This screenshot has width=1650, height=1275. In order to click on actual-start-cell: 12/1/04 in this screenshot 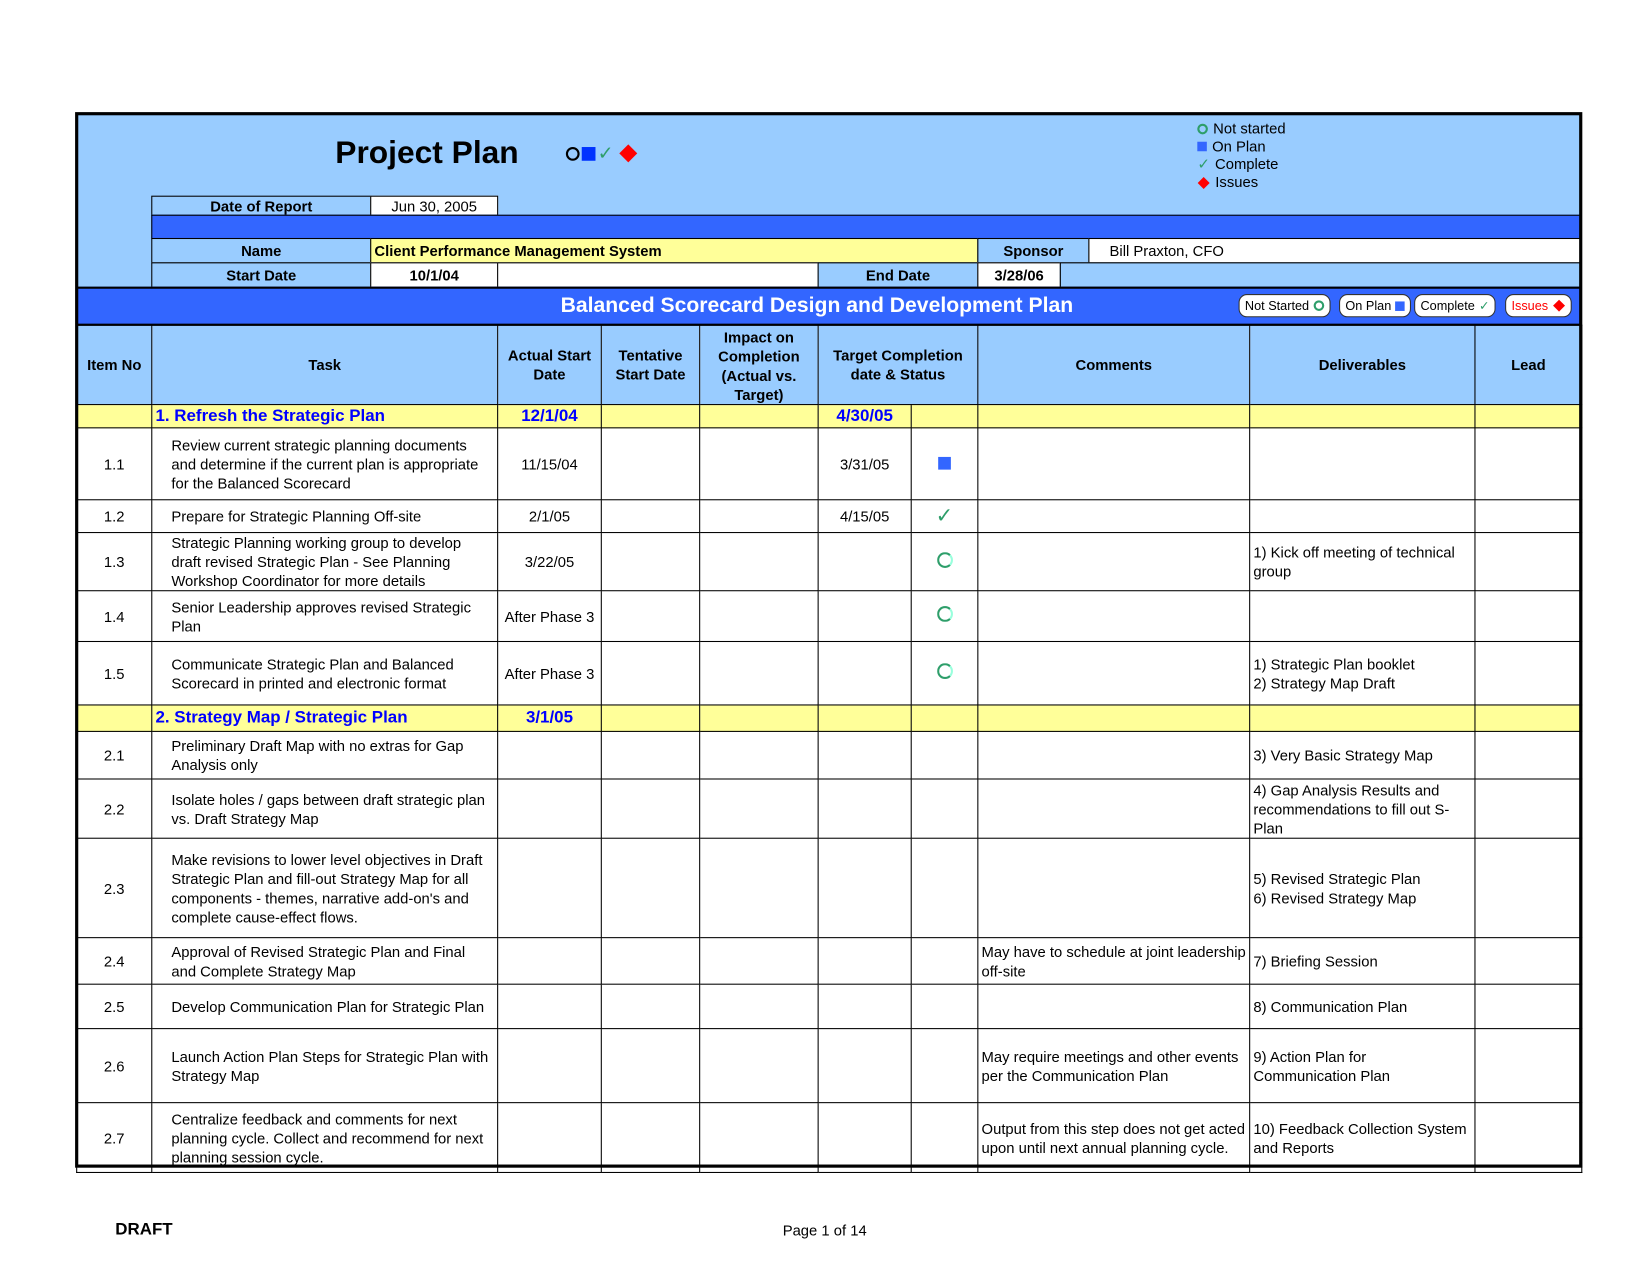, I will do `click(549, 416)`.